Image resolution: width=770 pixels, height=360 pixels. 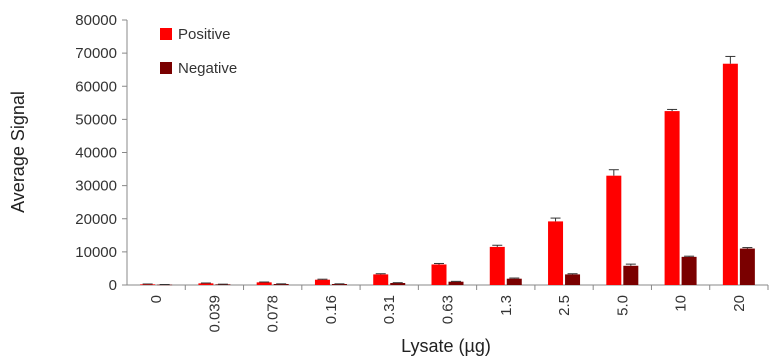 I want to click on x-tick-label: 5.0, so click(x=622, y=305).